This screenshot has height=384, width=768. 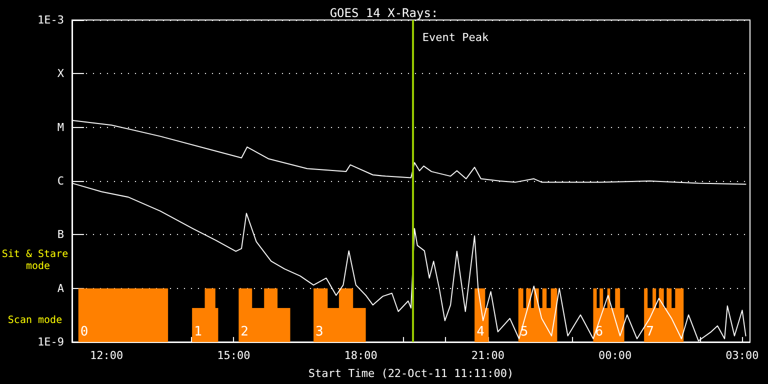 What do you see at coordinates (456, 37) in the screenshot?
I see `ref-line-label: Event Peak` at bounding box center [456, 37].